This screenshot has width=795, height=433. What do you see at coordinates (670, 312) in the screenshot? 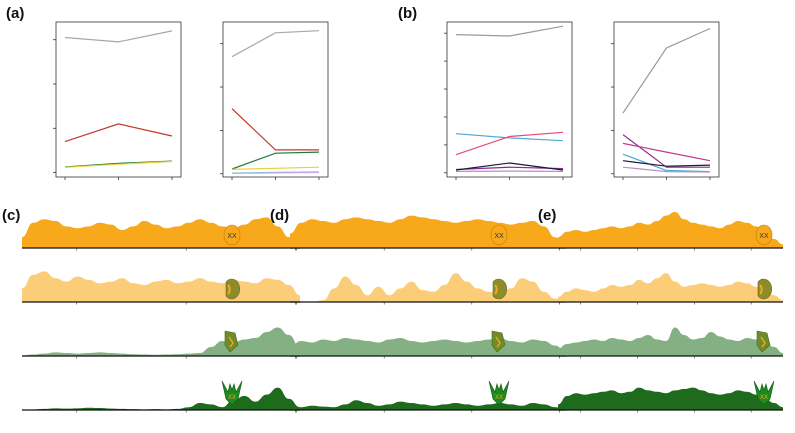
I see `coverage-tracks-e` at bounding box center [670, 312].